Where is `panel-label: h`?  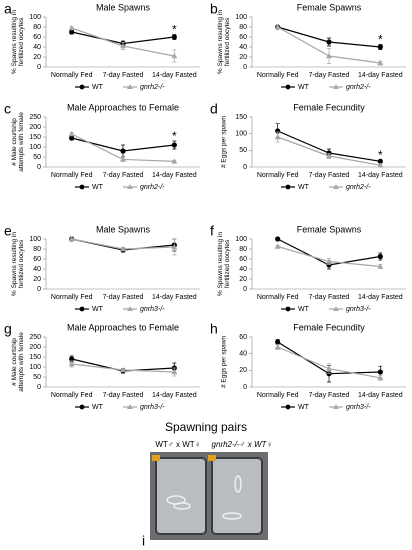
panel-label: h is located at coordinates (214, 329).